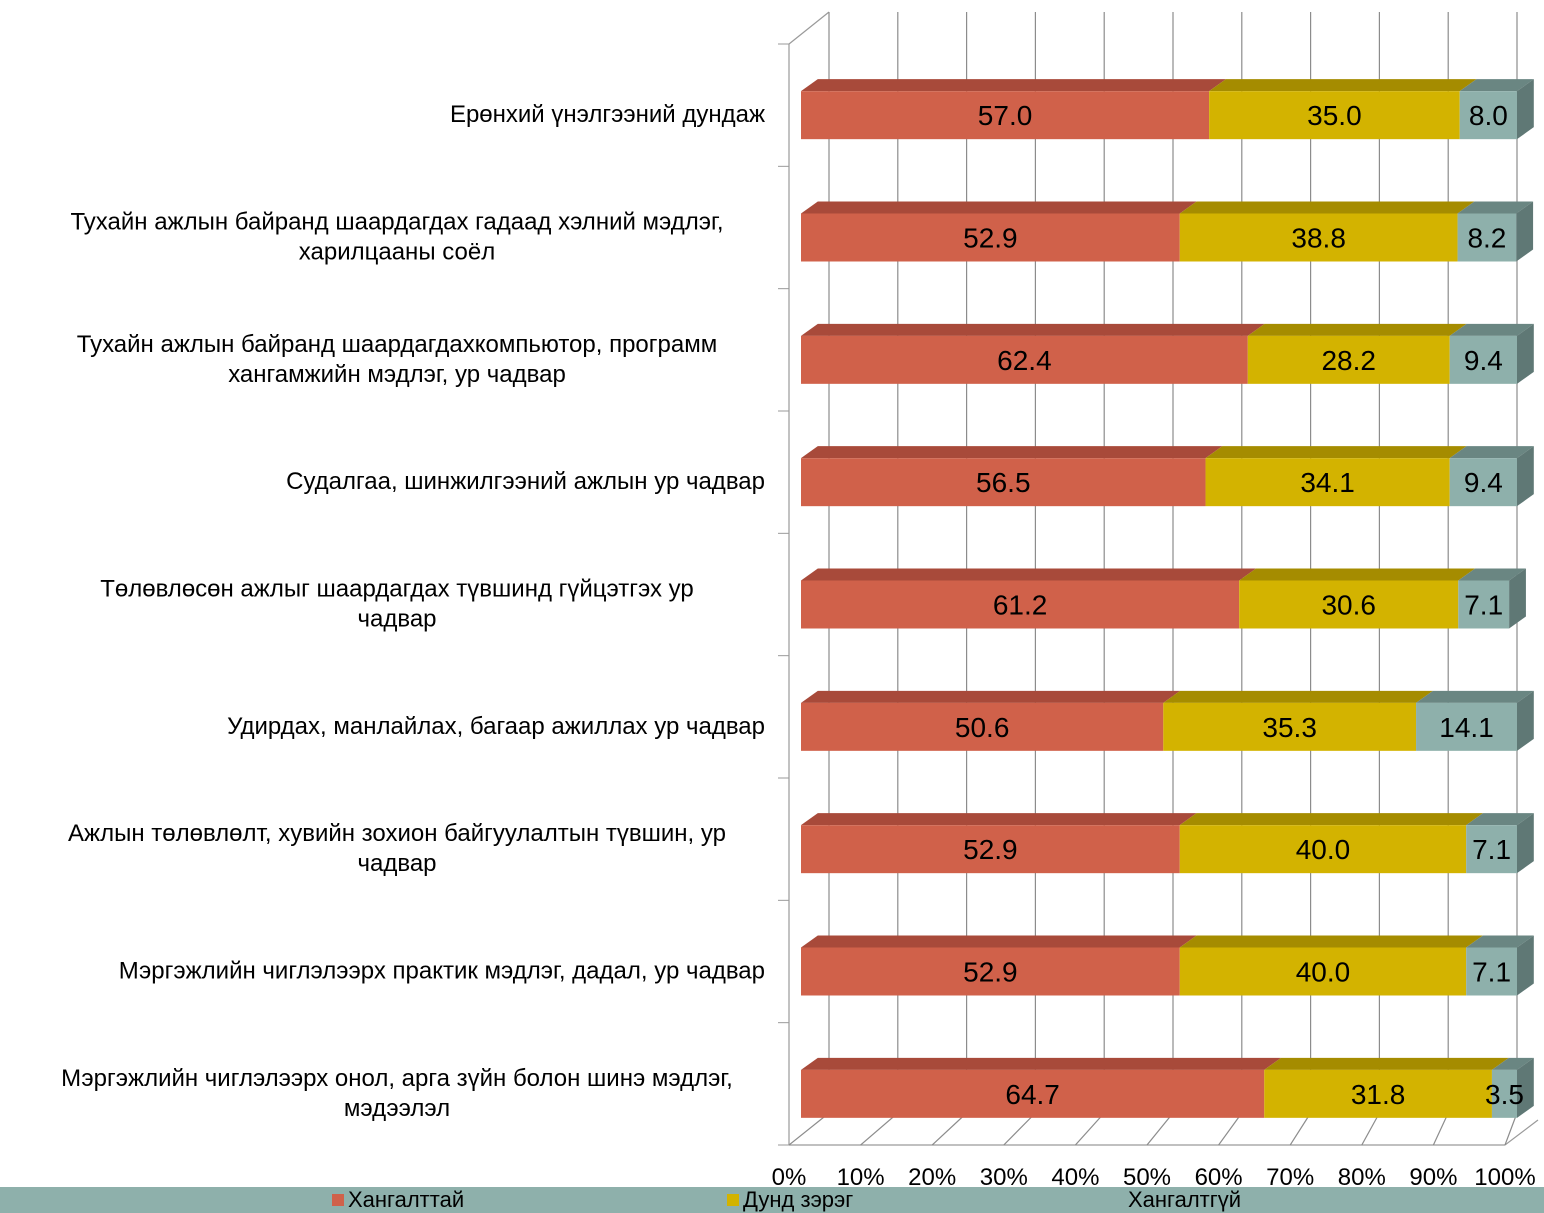 This screenshot has width=1544, height=1213. I want to click on category-label-1-line-1: Ерөнхий үнэлгээний дундаж, so click(607, 114).